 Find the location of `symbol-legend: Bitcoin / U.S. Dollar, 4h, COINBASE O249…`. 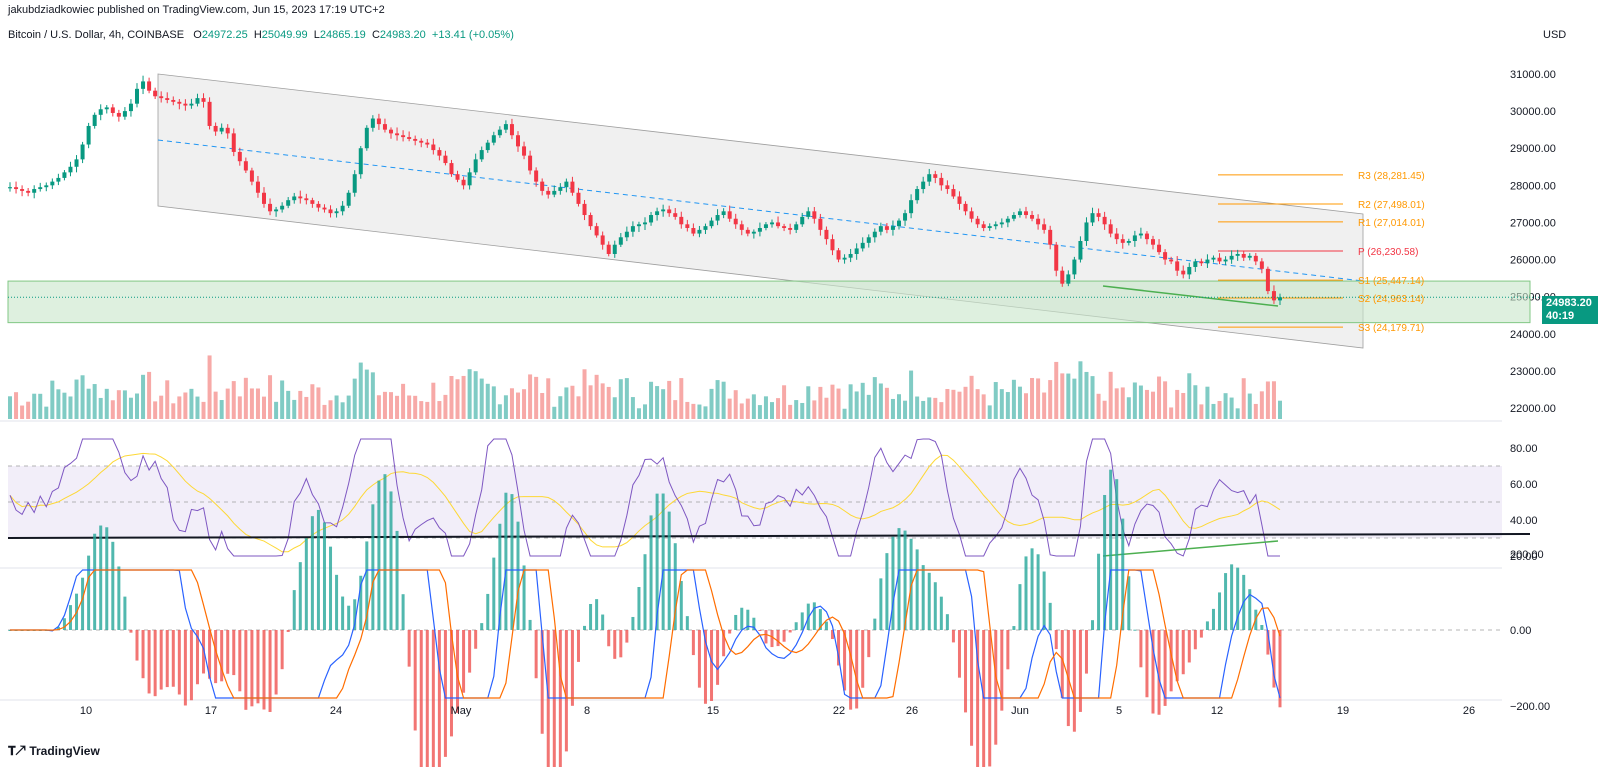

symbol-legend: Bitcoin / U.S. Dollar, 4h, COINBASE O249… is located at coordinates (261, 35).